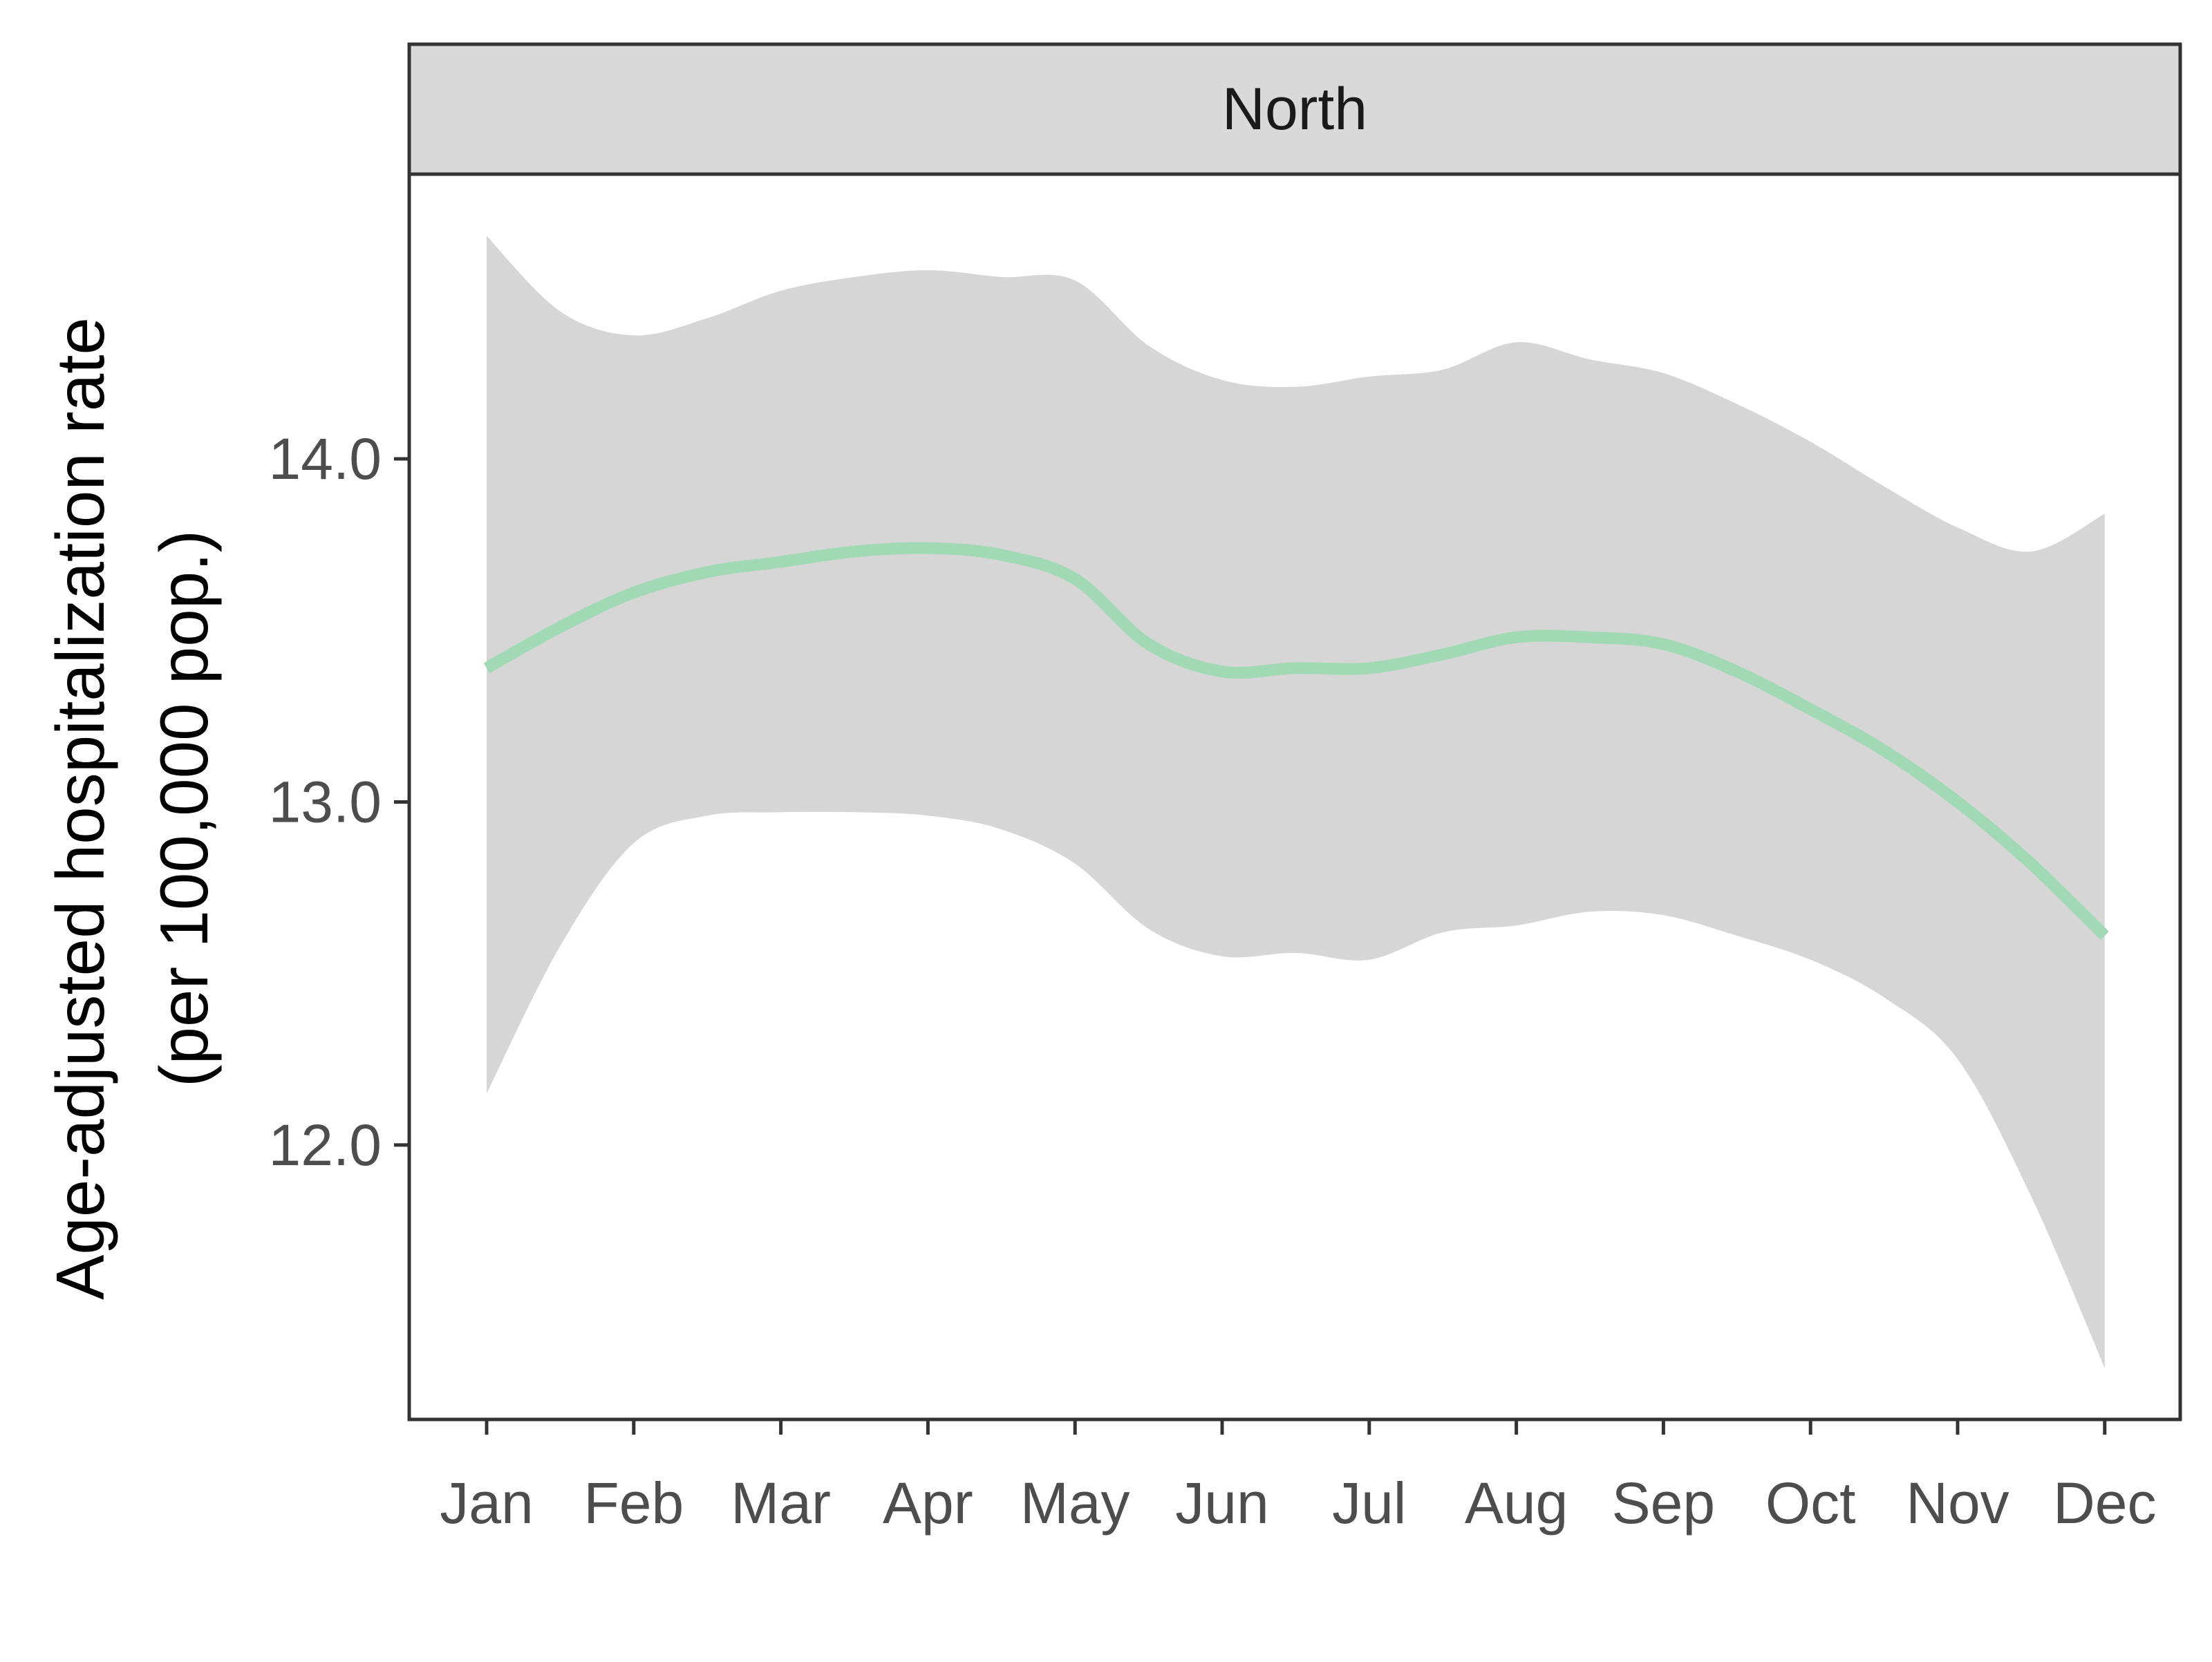 This screenshot has height=1662, width=2212. What do you see at coordinates (325, 801) in the screenshot?
I see `y-tick-label: 13.0` at bounding box center [325, 801].